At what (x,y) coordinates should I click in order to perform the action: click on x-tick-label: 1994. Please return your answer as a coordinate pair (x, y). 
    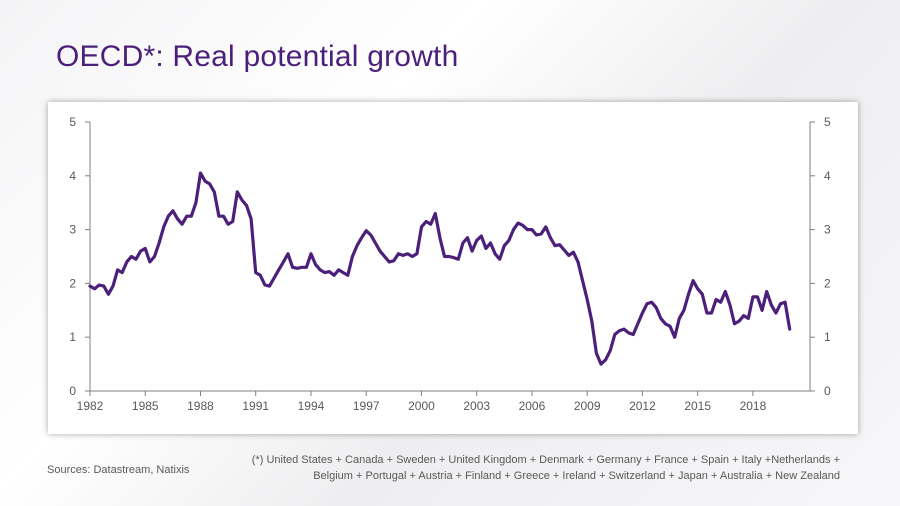
    Looking at the image, I should click on (311, 406).